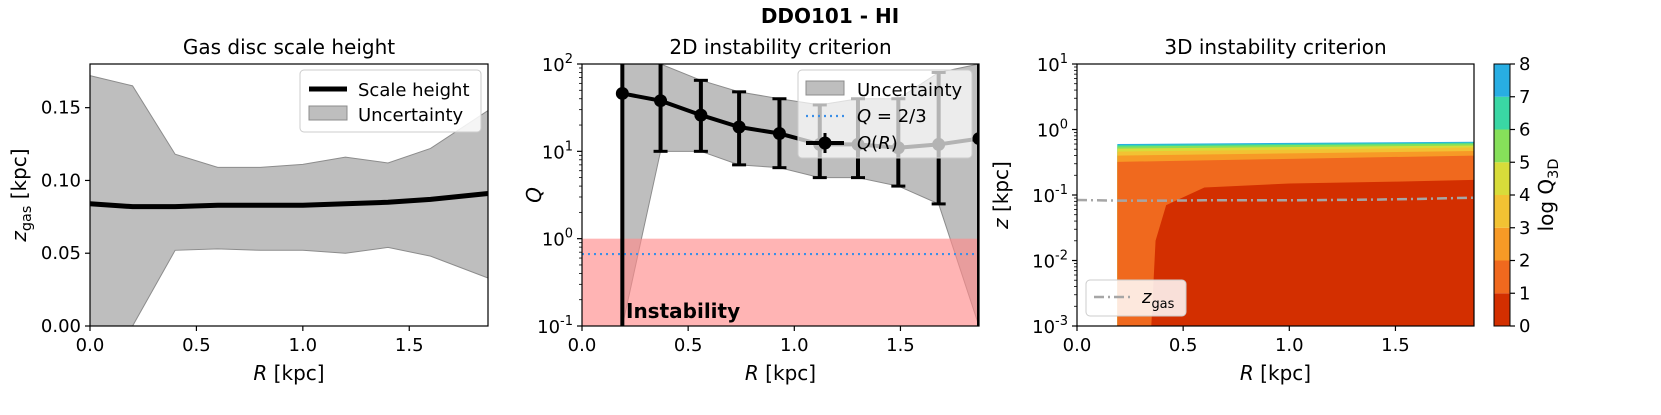  I want to click on colorbar-tick-label: 5, so click(1524, 162).